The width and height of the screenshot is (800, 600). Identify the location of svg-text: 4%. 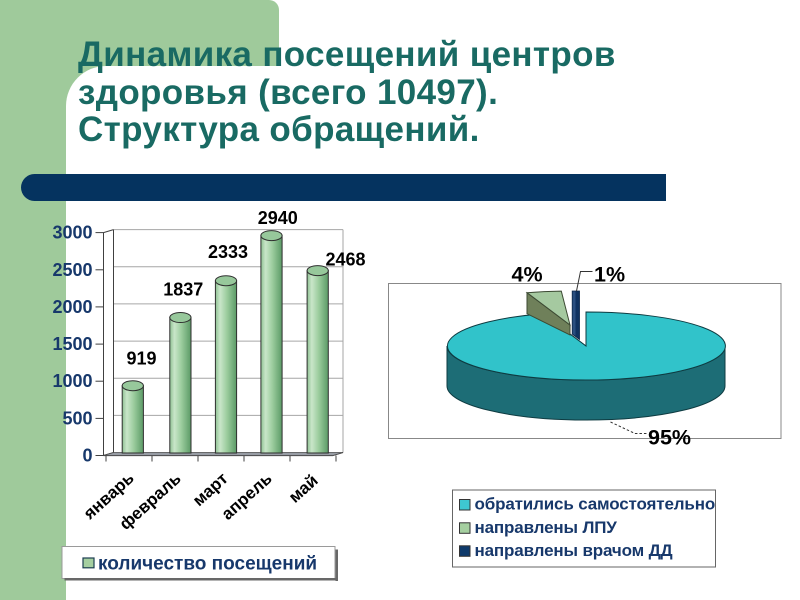
(527, 275).